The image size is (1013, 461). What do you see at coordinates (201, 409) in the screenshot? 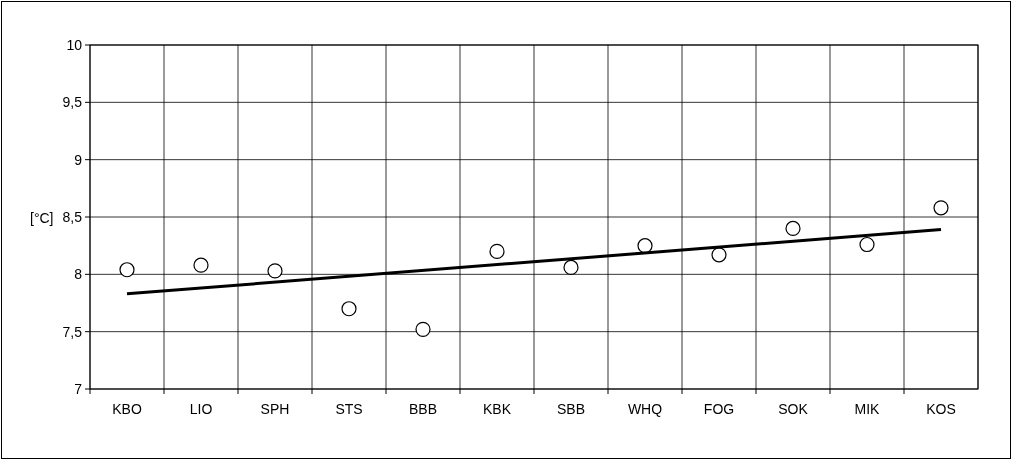
I see `x-tick-label: LIO` at bounding box center [201, 409].